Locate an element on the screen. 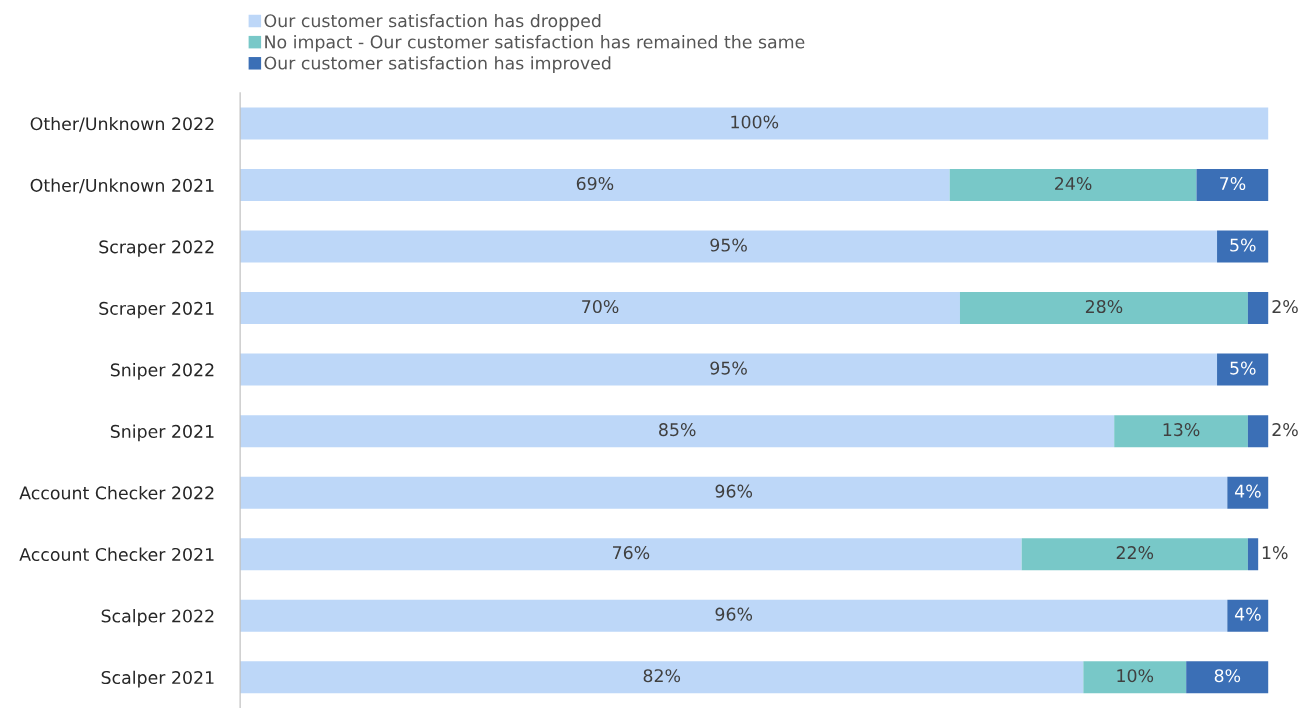  data-label: 1% is located at coordinates (1275, 553).